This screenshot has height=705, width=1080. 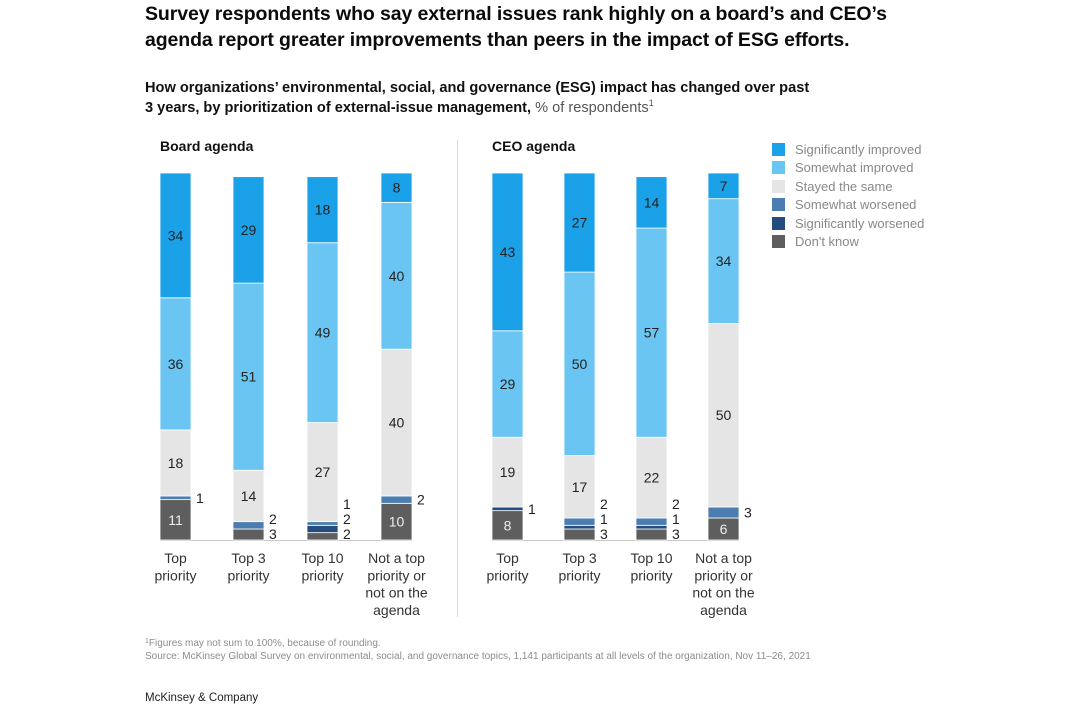 I want to click on legend-item-somewhat-worsened: Somewhat worsened, so click(x=848, y=205).